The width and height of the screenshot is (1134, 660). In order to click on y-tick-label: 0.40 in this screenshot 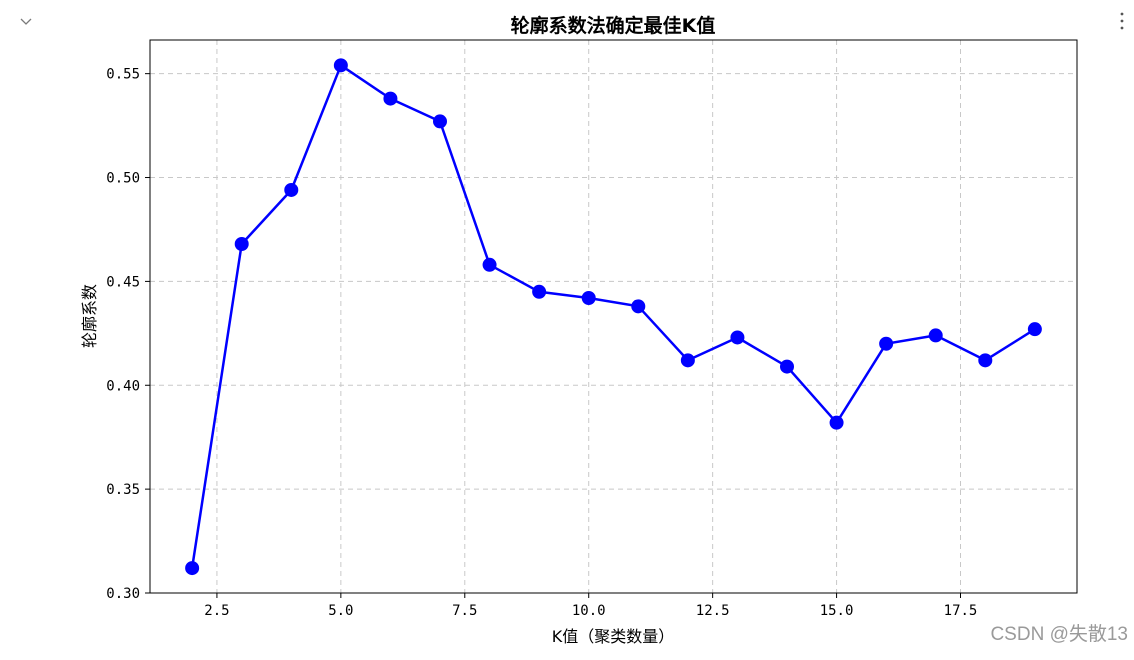, I will do `click(123, 386)`.